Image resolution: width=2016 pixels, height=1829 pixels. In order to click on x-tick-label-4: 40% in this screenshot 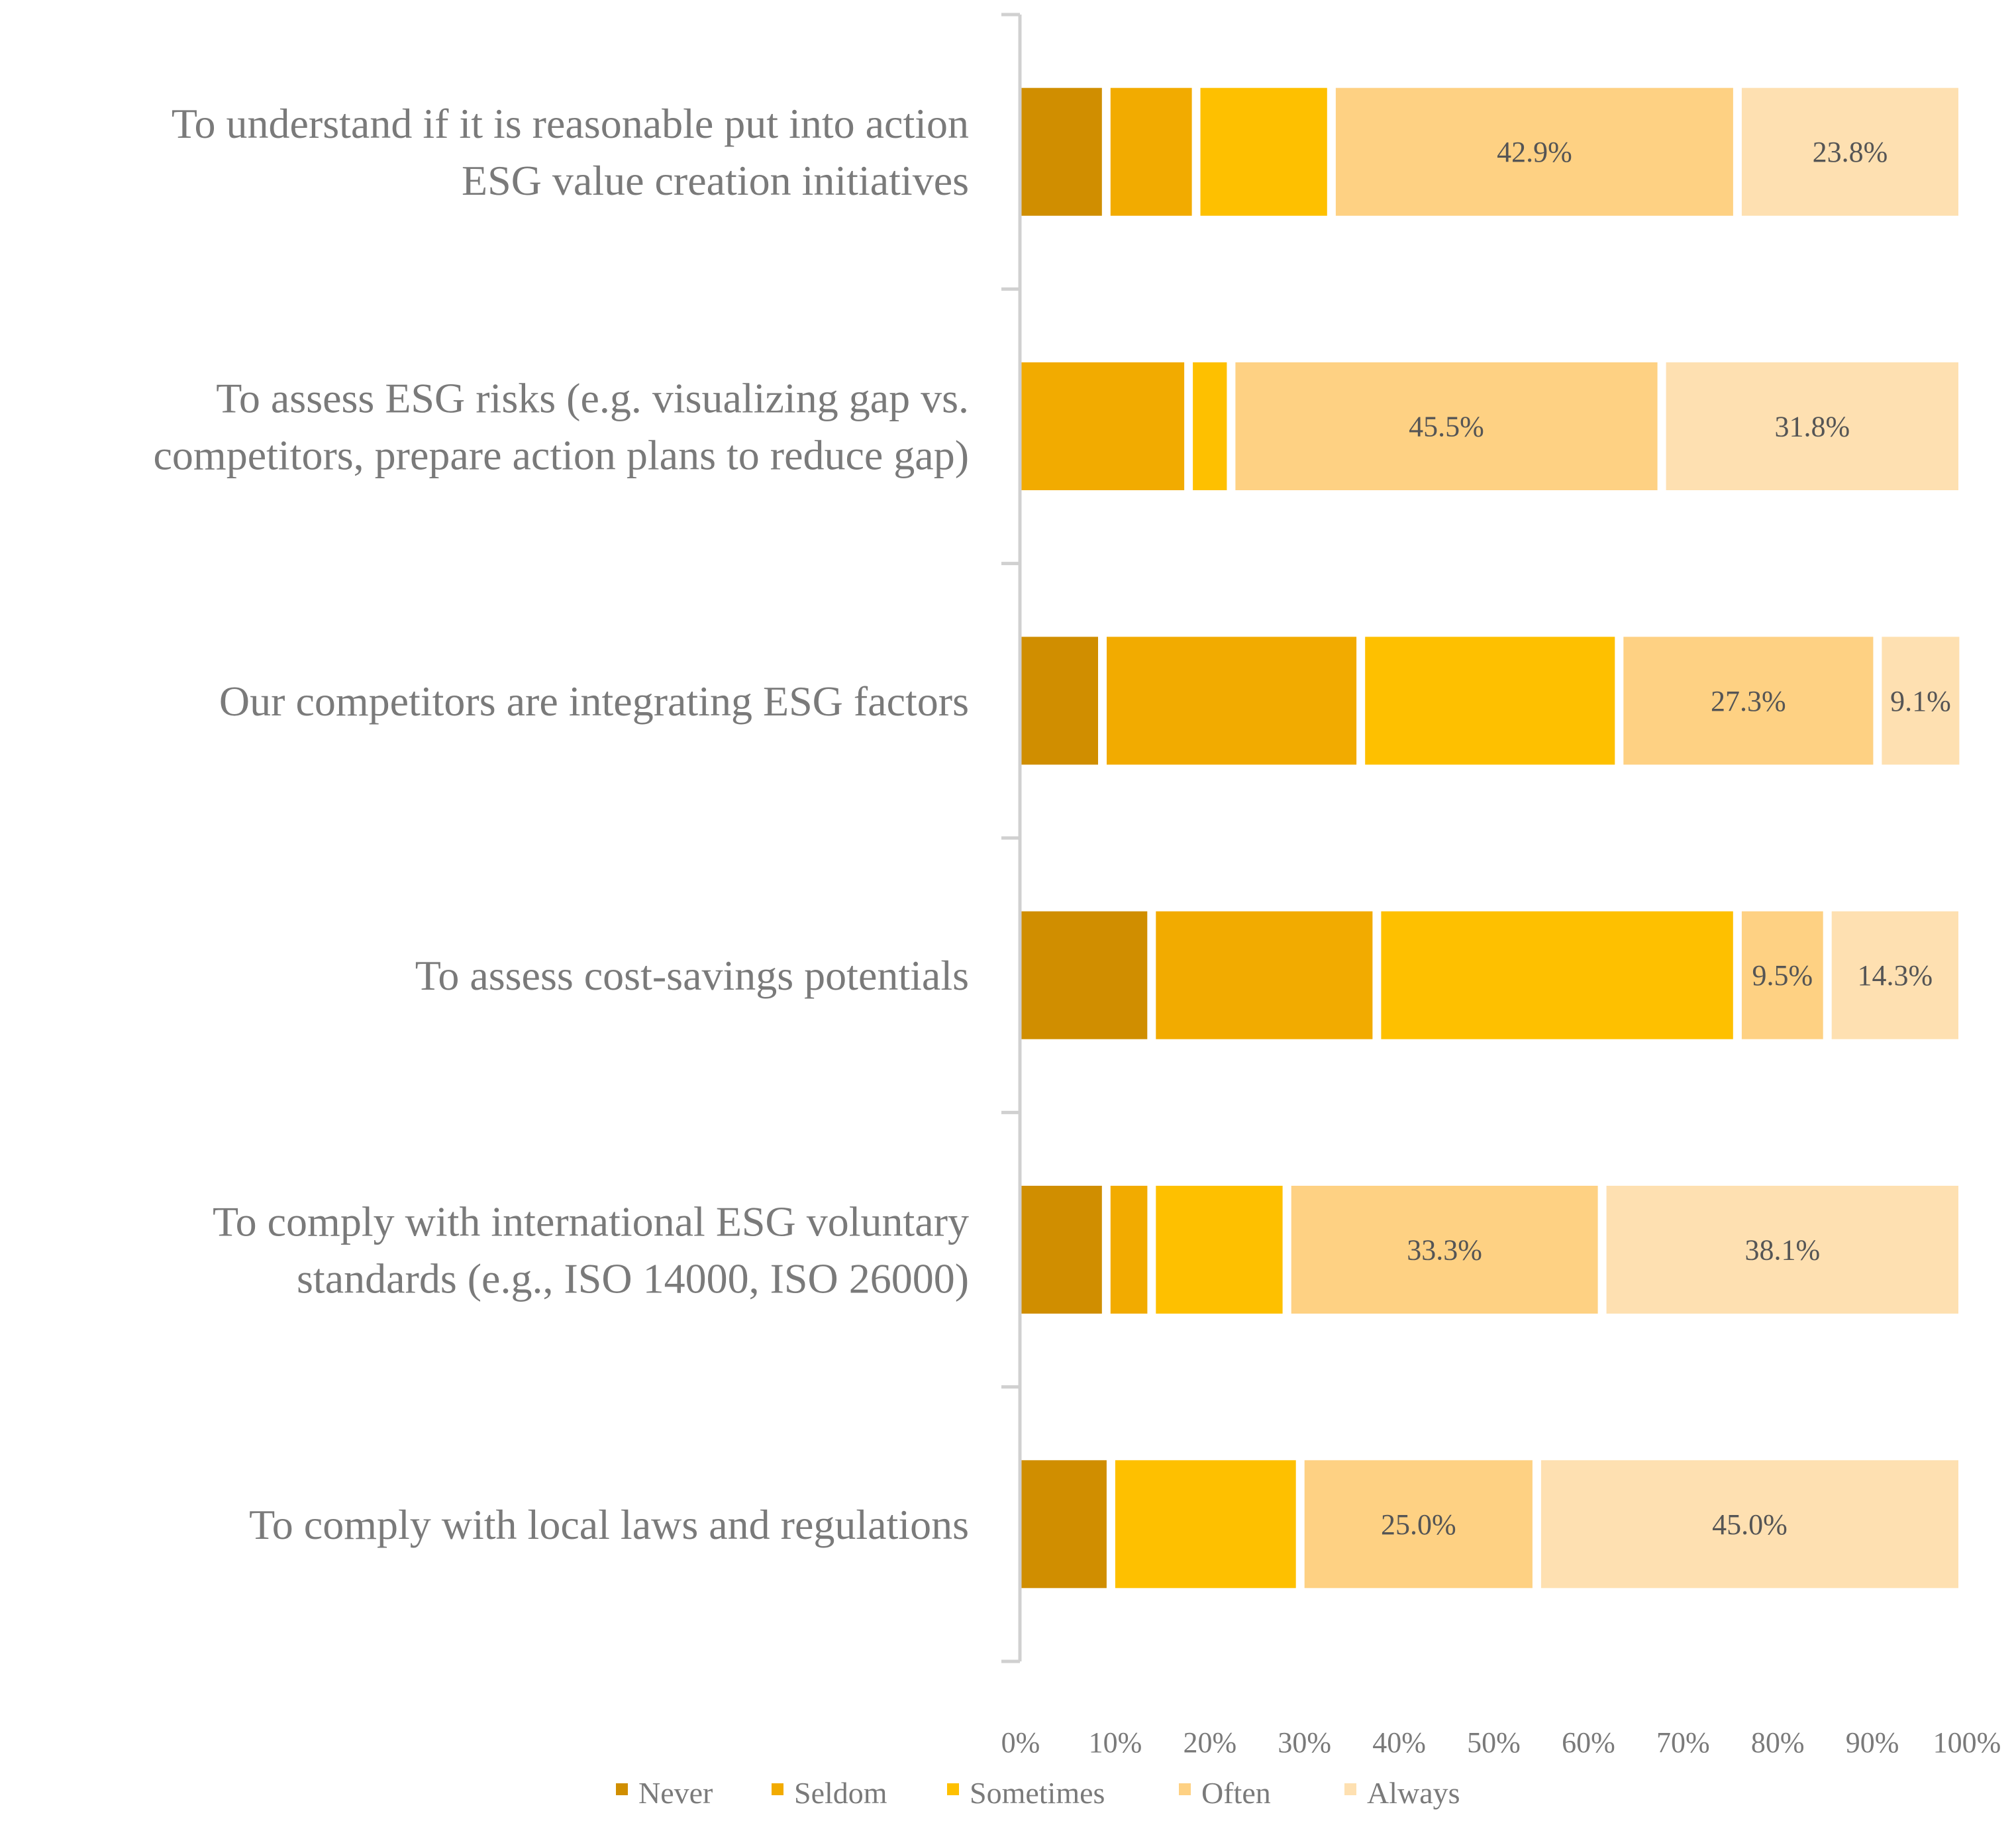, I will do `click(1399, 1742)`.